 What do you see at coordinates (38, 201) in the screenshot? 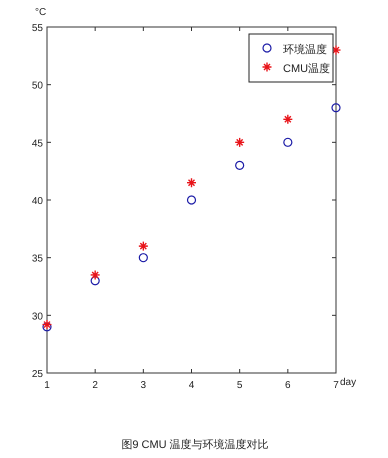
I see `y-tick-label: 40` at bounding box center [38, 201].